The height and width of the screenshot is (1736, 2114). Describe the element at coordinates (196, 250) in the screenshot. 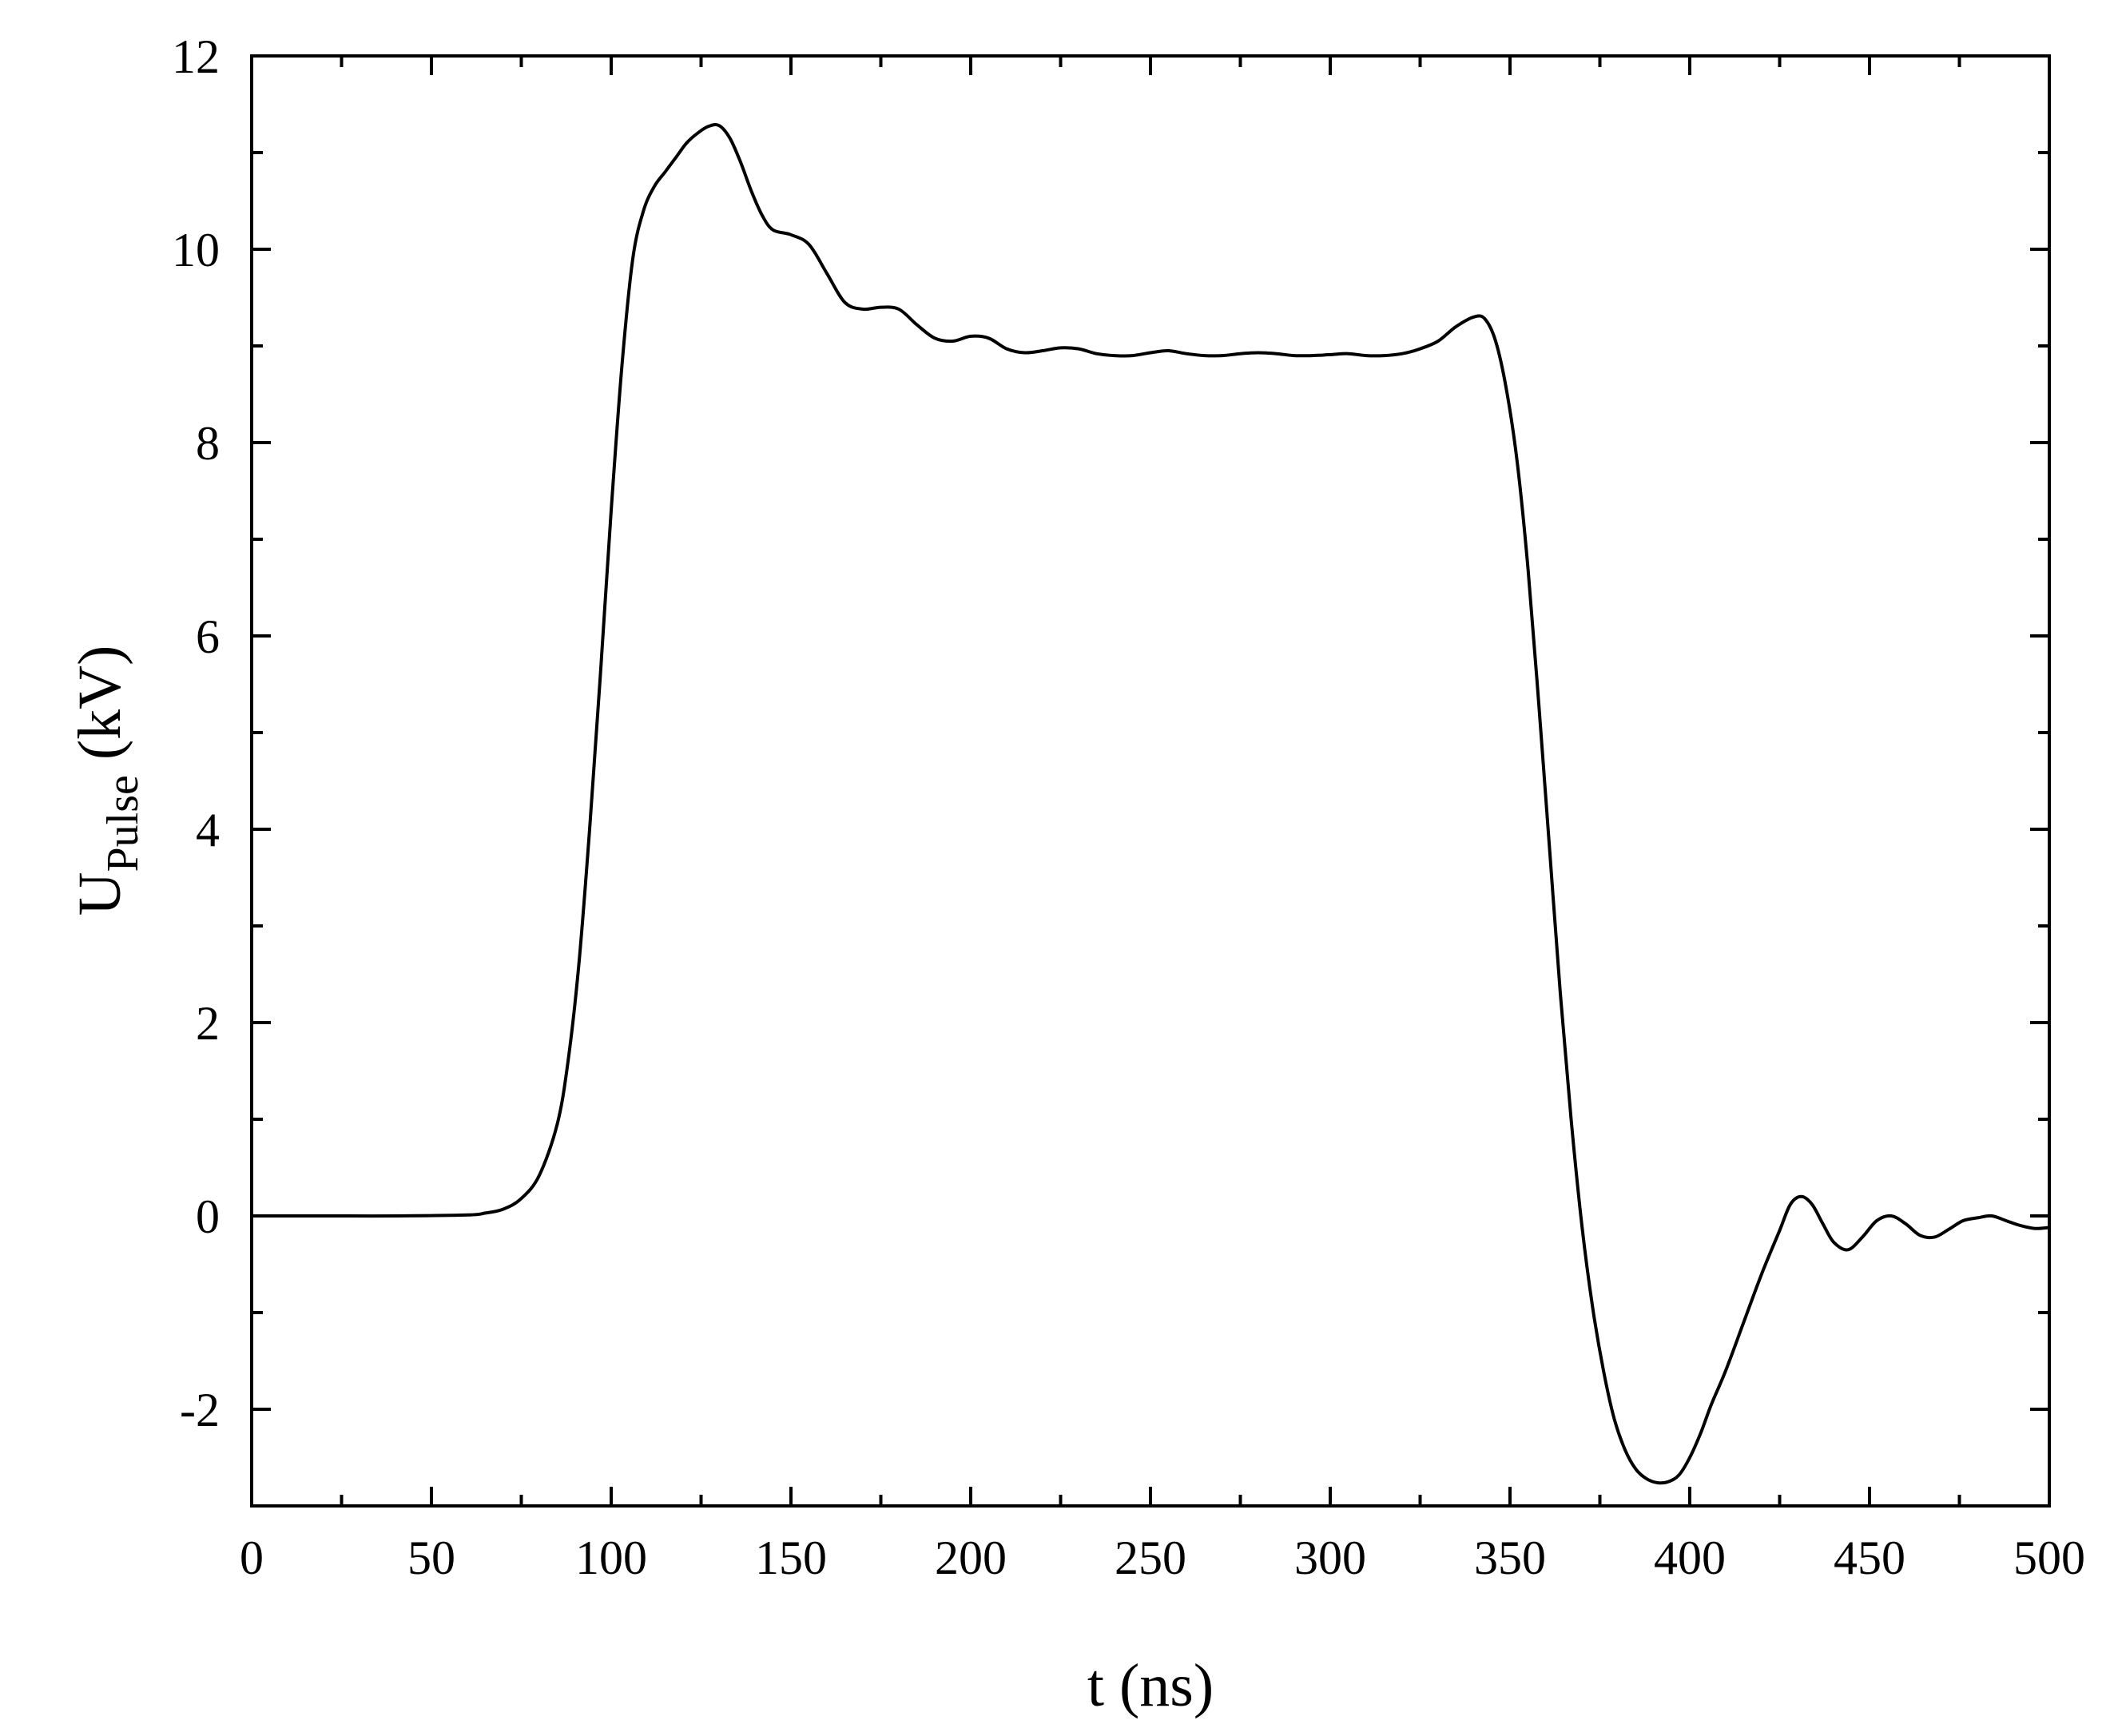

I see `y-tick-label: 10` at that location.